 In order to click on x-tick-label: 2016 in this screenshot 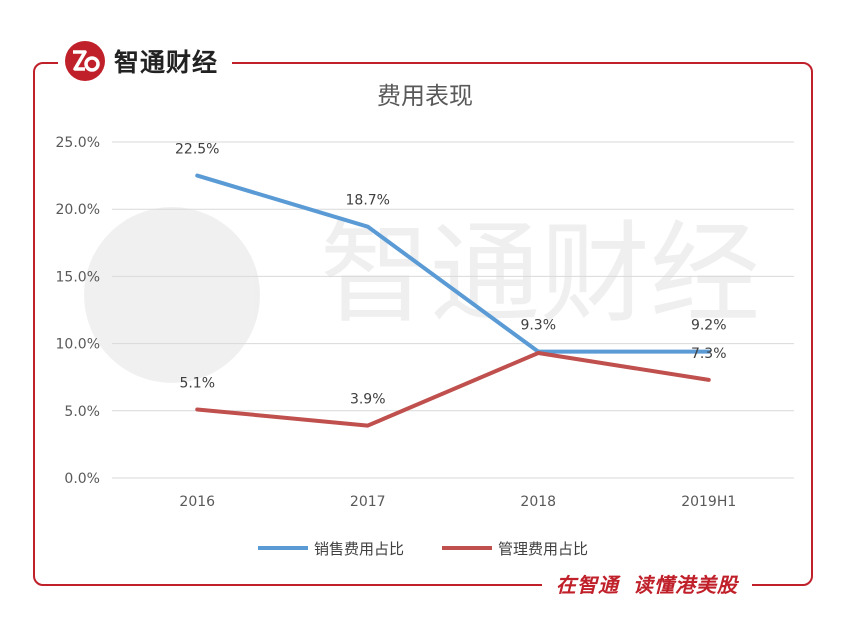, I will do `click(197, 502)`.